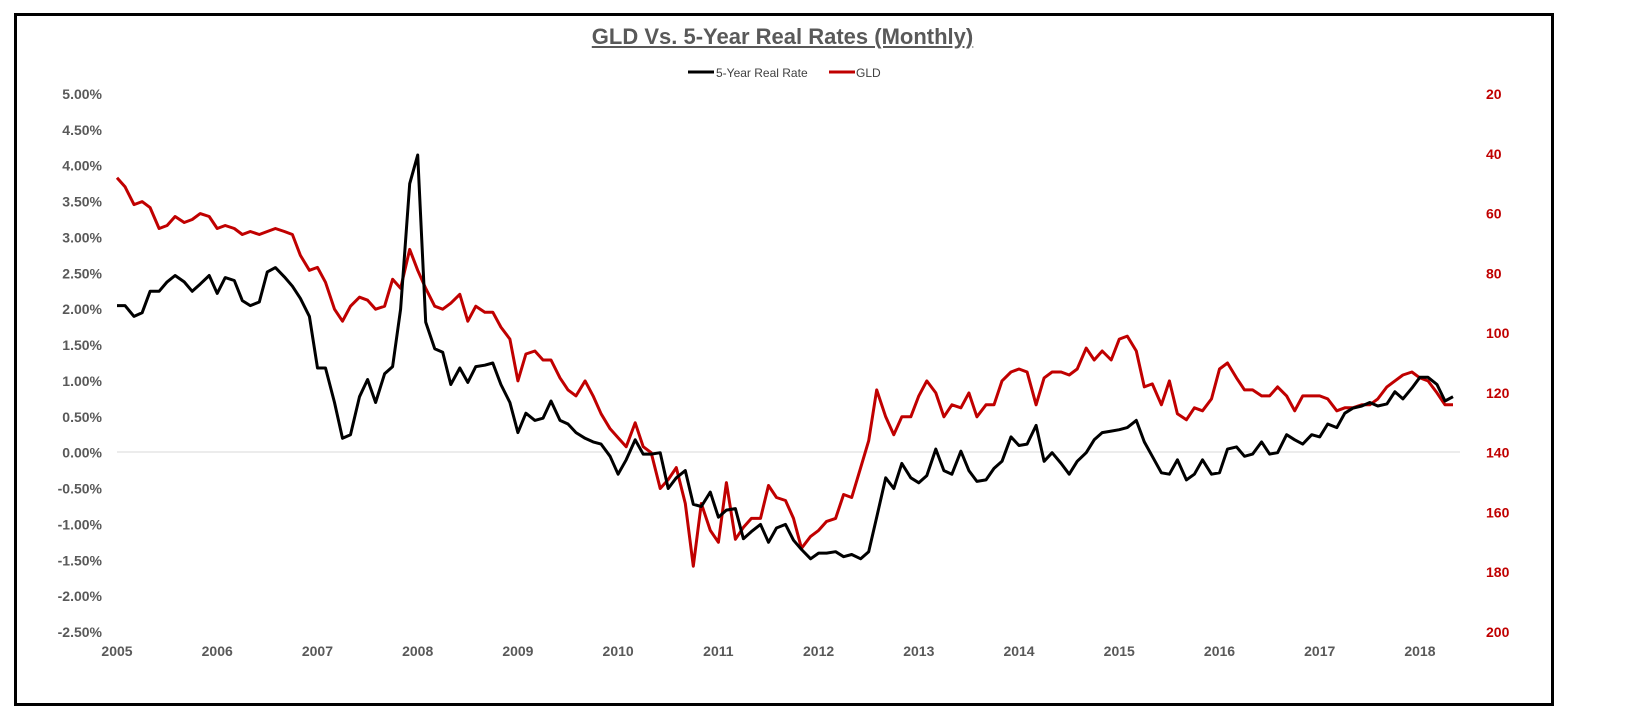  I want to click on left-tick-label: 1.00%, so click(82, 381).